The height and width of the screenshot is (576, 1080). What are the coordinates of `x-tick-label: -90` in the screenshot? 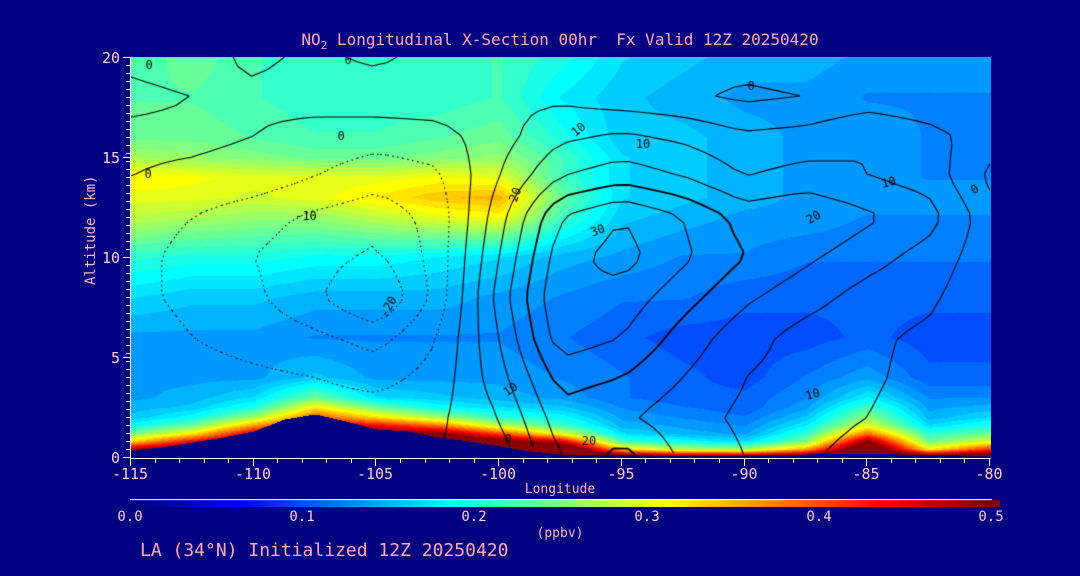 It's located at (744, 474).